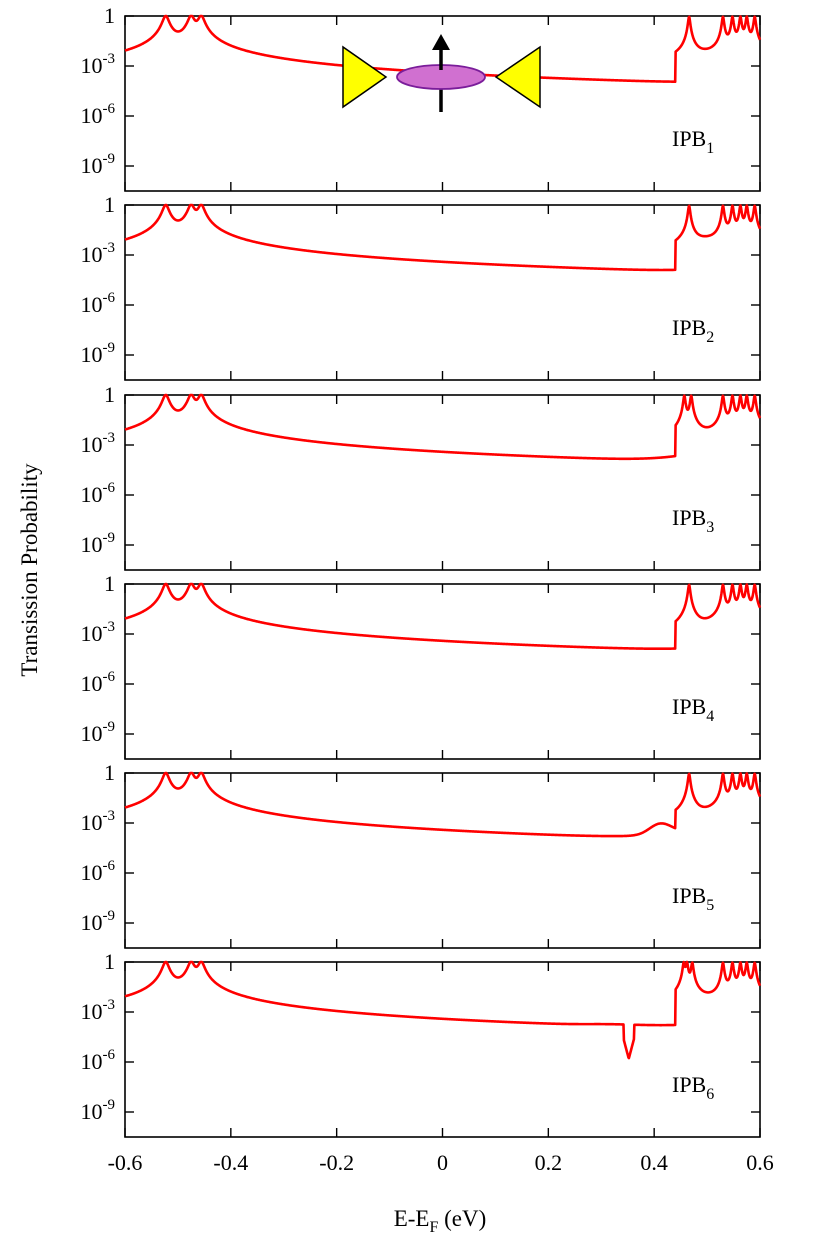 The image size is (830, 1247). Describe the element at coordinates (760, 1162) in the screenshot. I see `x-tick-label: 0.6` at that location.